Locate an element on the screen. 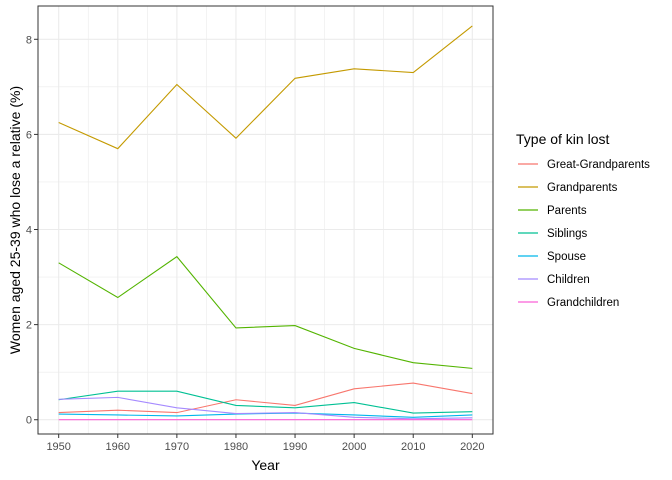  series-line-parents is located at coordinates (265, 312).